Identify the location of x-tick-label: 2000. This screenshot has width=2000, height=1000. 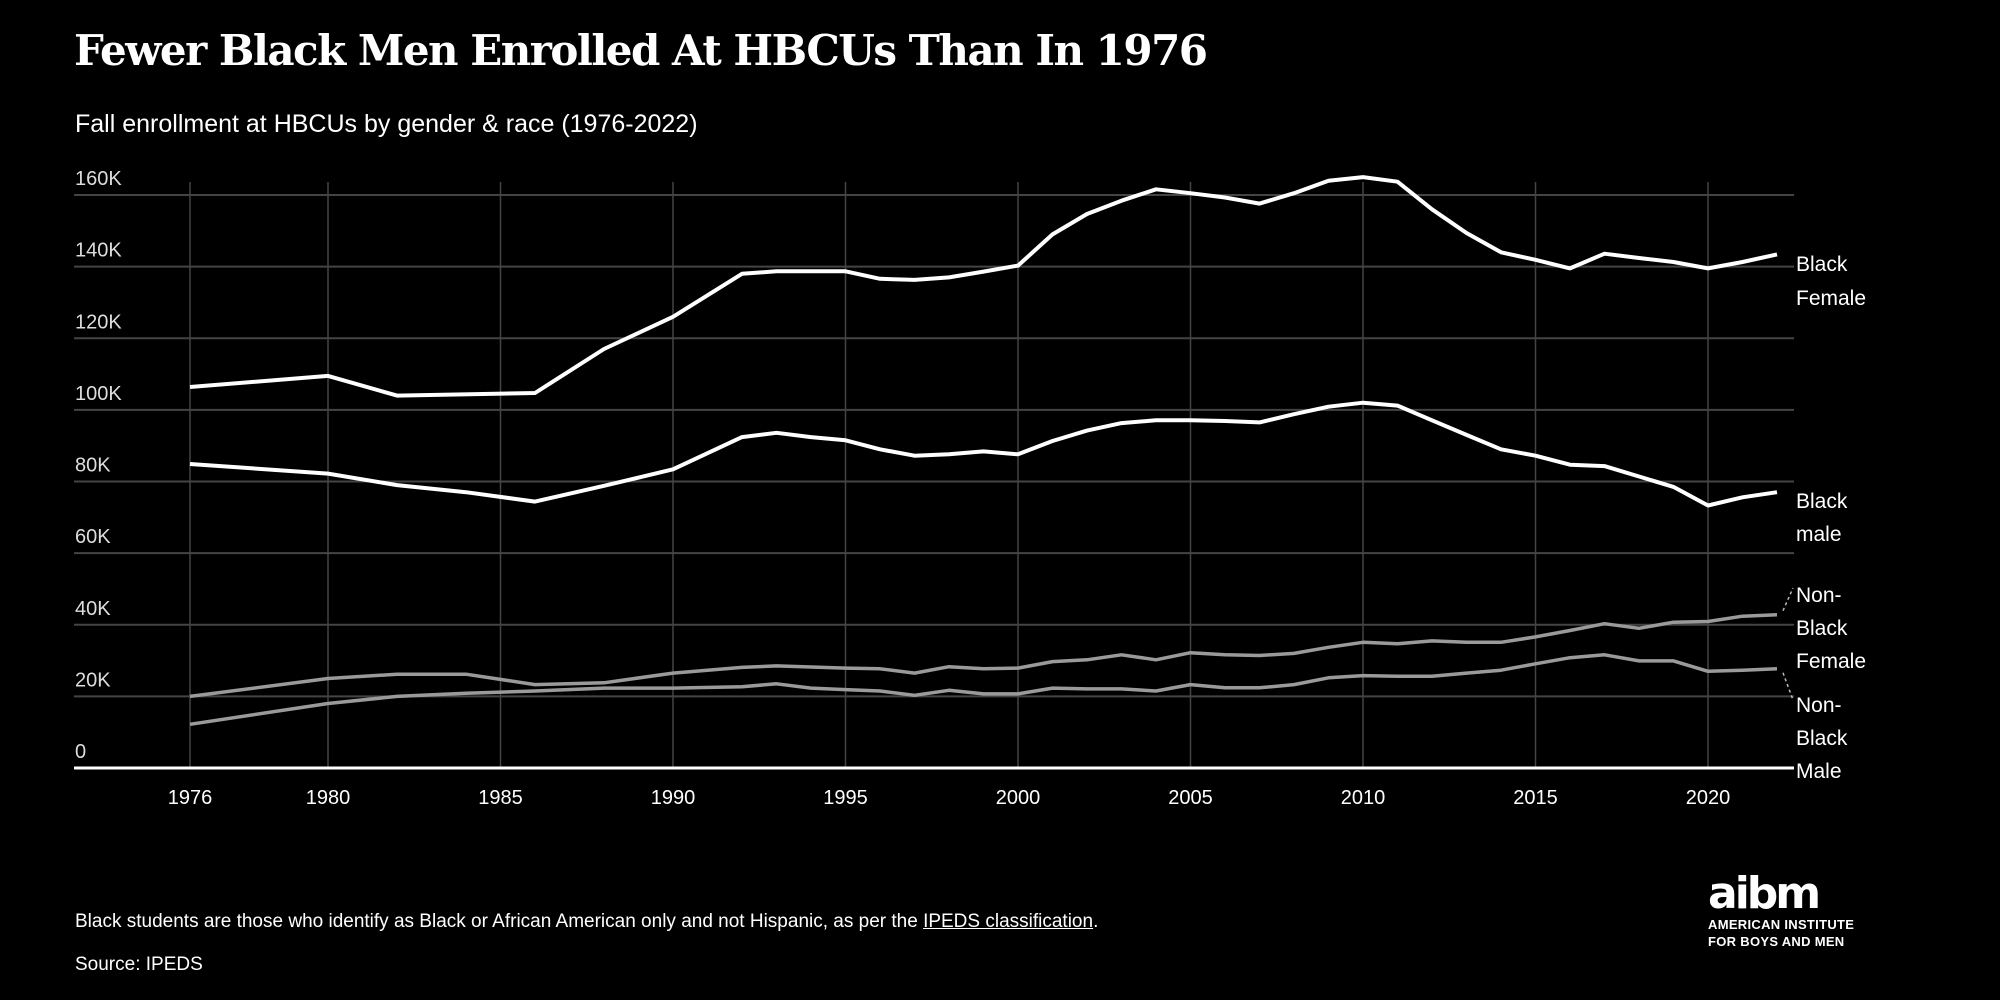
(1018, 798).